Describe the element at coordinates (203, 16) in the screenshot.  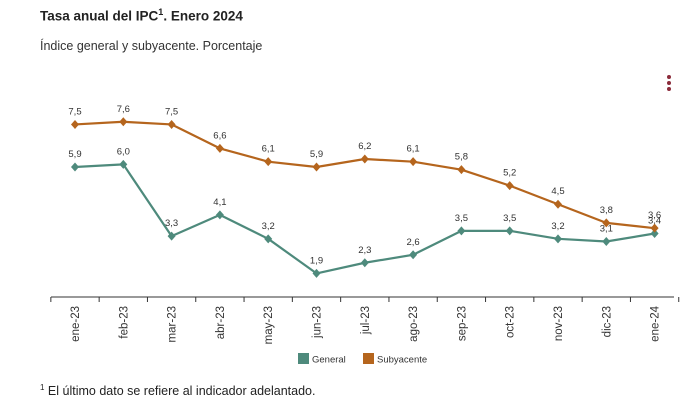
I see `title-suffix: . Enero 2024` at that location.